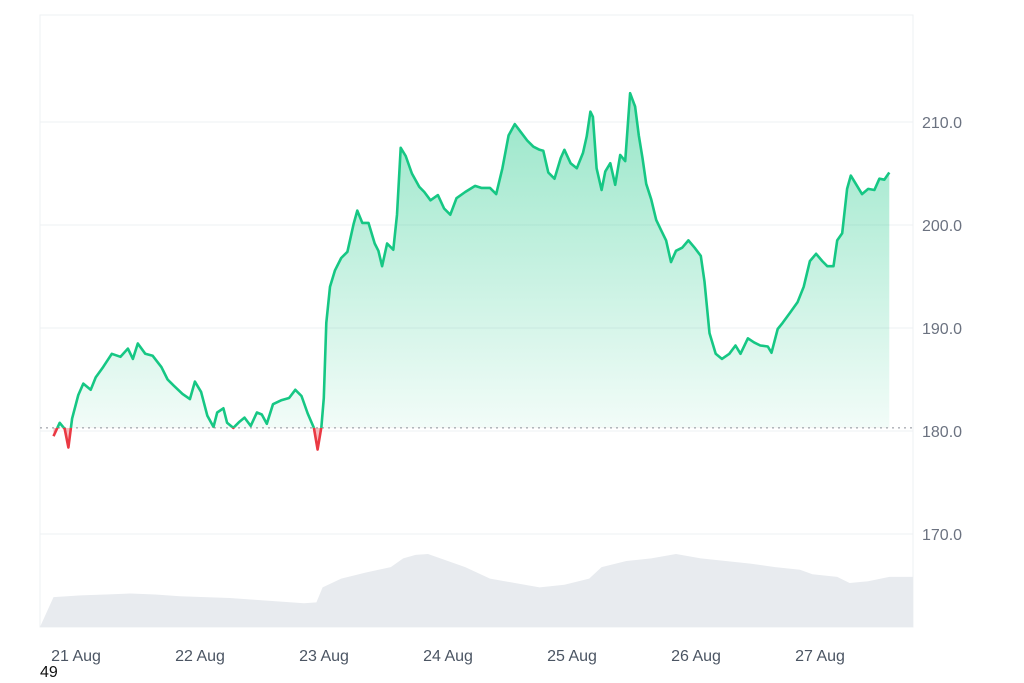 This screenshot has height=683, width=1024. I want to click on y-tick-label: 180.0, so click(942, 432).